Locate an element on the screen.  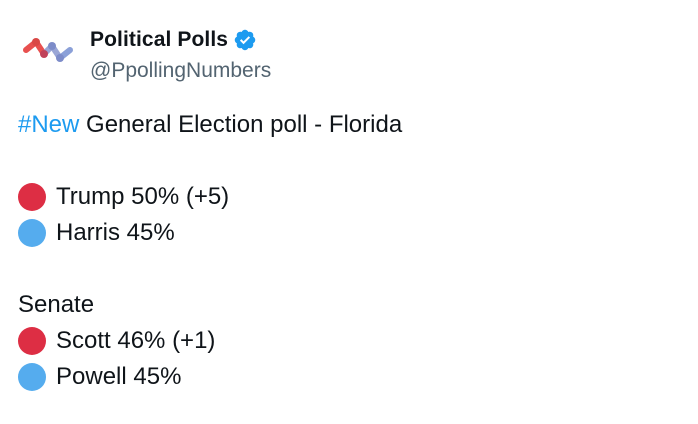
hashtag-link: #New is located at coordinates (49, 124).